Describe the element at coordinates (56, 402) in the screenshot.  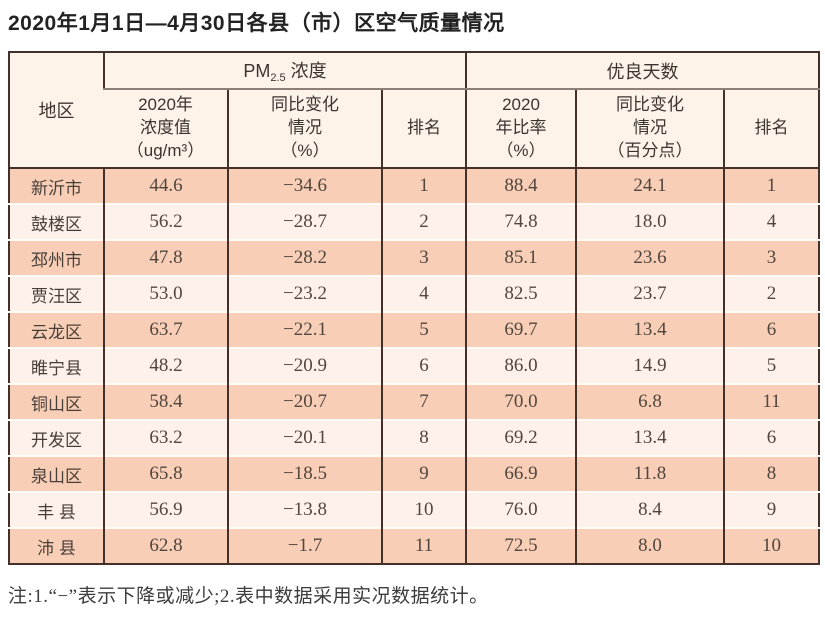
I see `region-cell: 铜山区` at that location.